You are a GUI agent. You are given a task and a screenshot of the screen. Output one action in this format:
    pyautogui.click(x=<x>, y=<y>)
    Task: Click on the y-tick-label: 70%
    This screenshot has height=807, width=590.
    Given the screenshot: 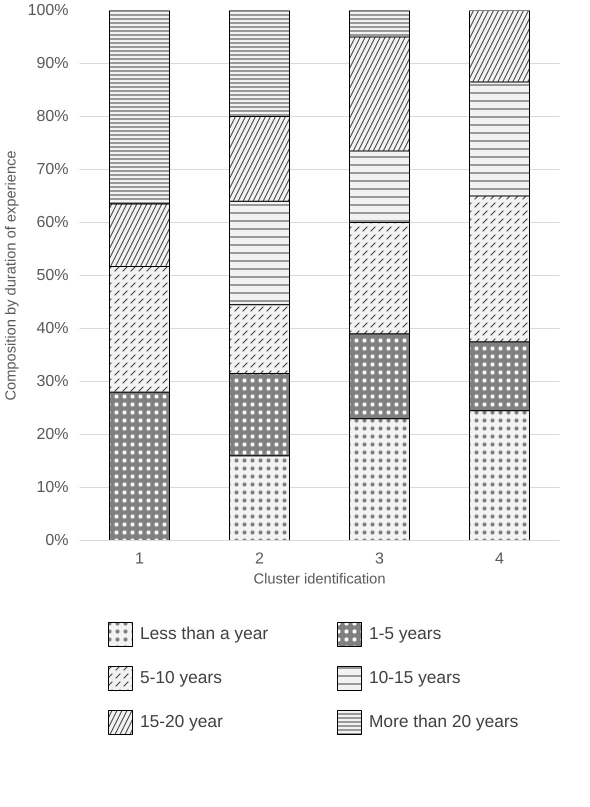 What is the action you would take?
    pyautogui.click(x=52, y=169)
    